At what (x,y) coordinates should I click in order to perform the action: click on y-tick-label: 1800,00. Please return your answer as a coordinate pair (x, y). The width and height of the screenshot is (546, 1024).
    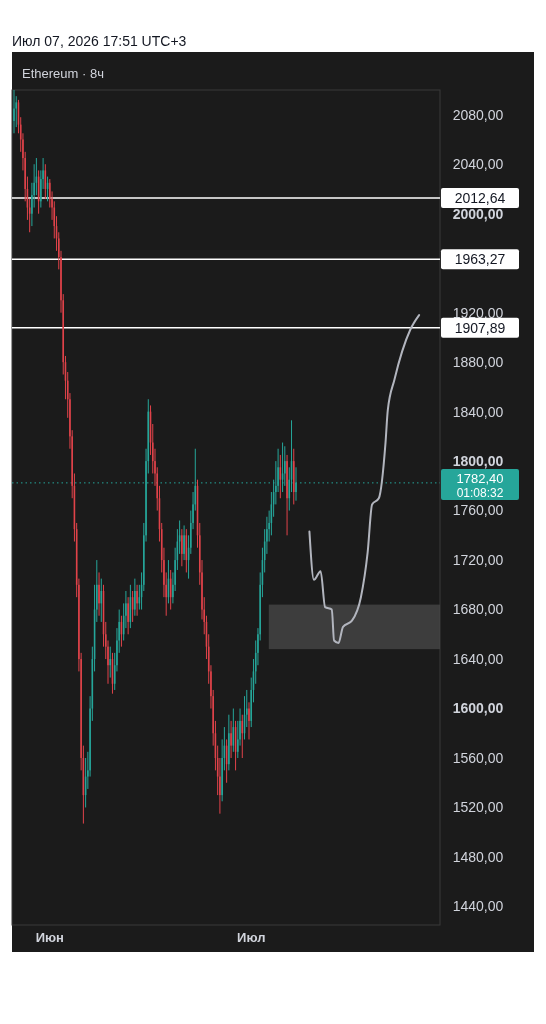
    Looking at the image, I should click on (478, 461).